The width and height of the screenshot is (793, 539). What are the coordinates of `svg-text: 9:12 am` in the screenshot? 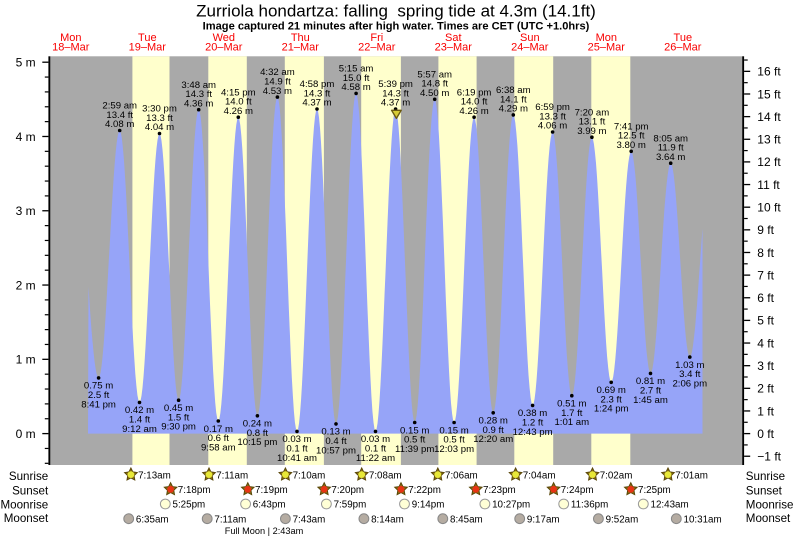 It's located at (139, 429).